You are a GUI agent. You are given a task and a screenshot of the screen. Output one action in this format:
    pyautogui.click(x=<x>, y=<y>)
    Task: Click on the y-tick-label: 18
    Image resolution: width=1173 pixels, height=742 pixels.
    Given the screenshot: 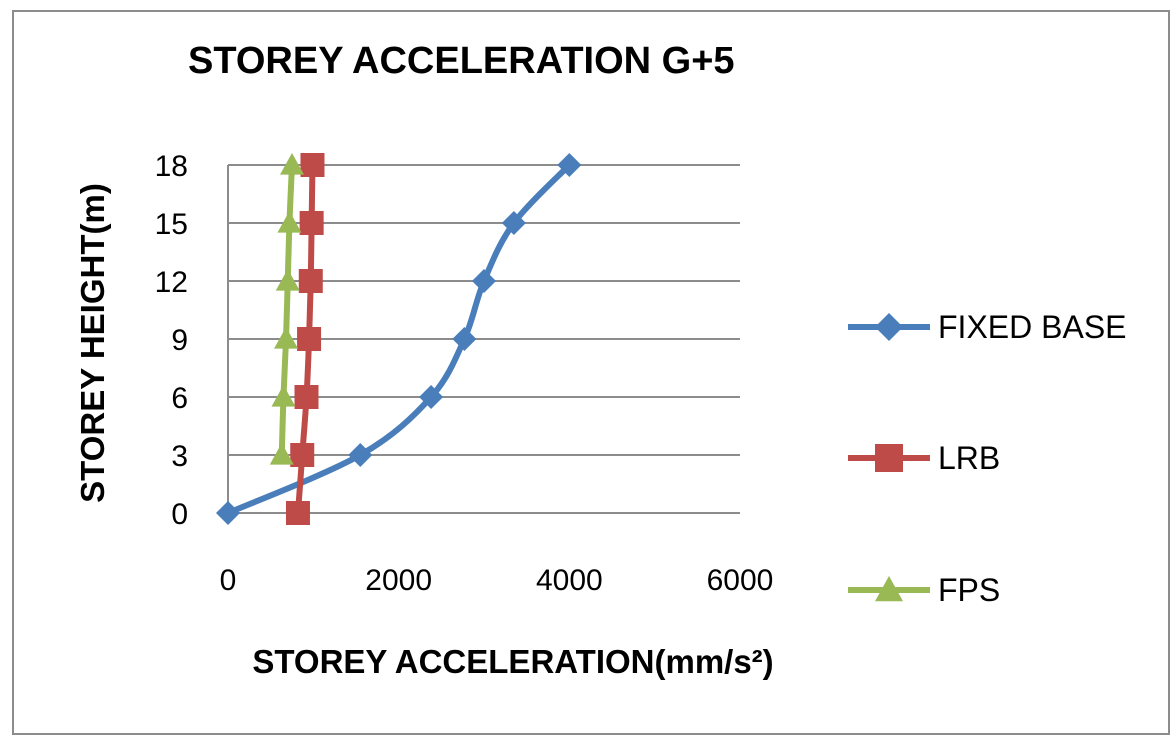 What is the action you would take?
    pyautogui.click(x=171, y=166)
    